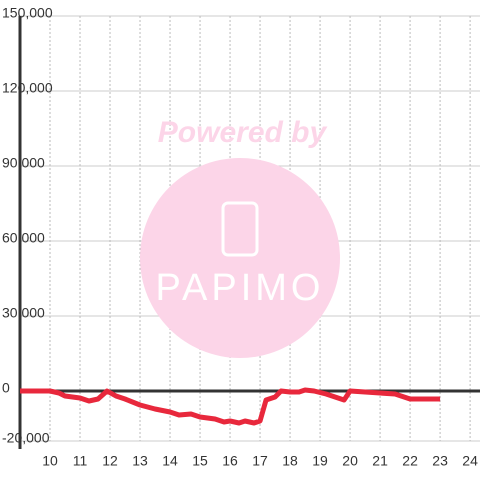  Describe the element at coordinates (470, 461) in the screenshot. I see `x-tick-label: 24` at that location.